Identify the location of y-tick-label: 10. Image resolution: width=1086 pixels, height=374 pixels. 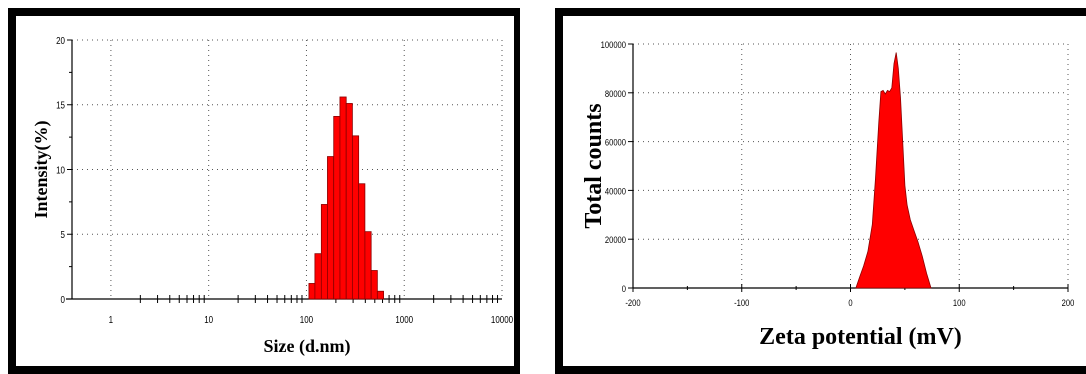
(60, 170).